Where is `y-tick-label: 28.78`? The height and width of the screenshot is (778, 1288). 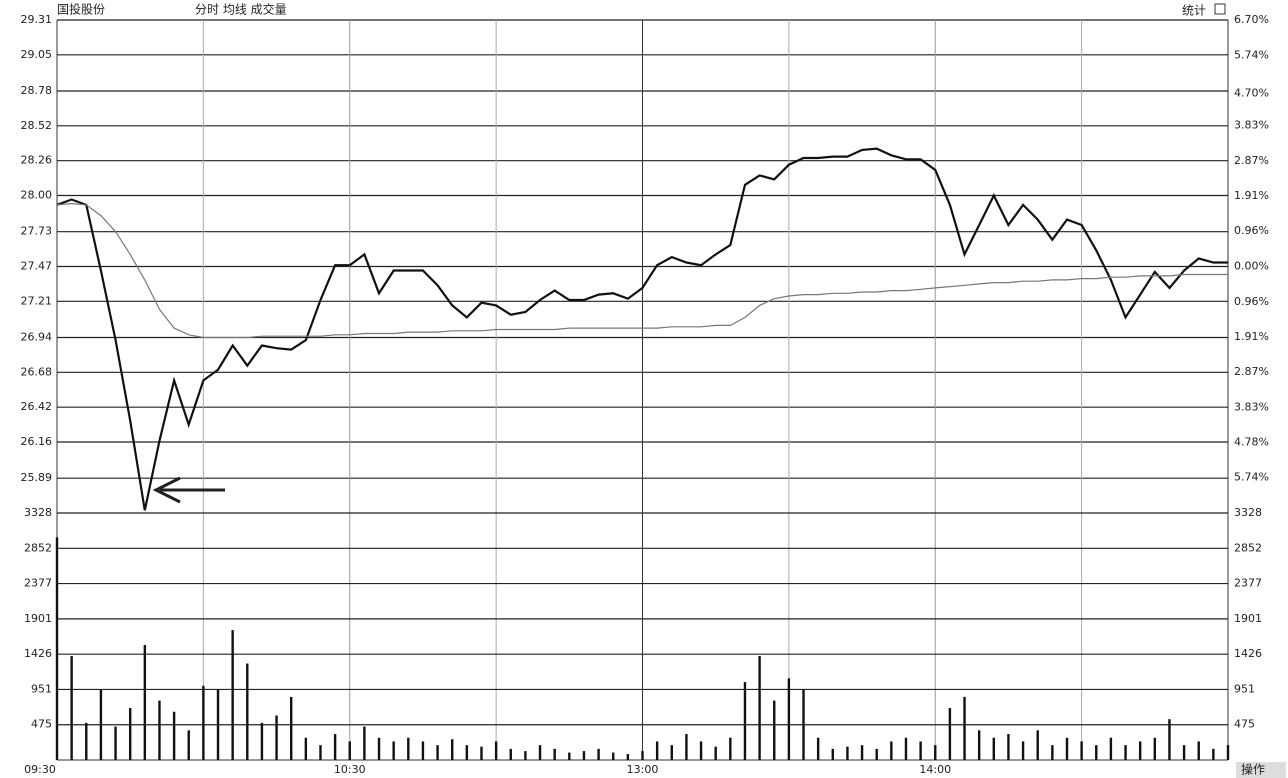
y-tick-label: 28.78 is located at coordinates (37, 90).